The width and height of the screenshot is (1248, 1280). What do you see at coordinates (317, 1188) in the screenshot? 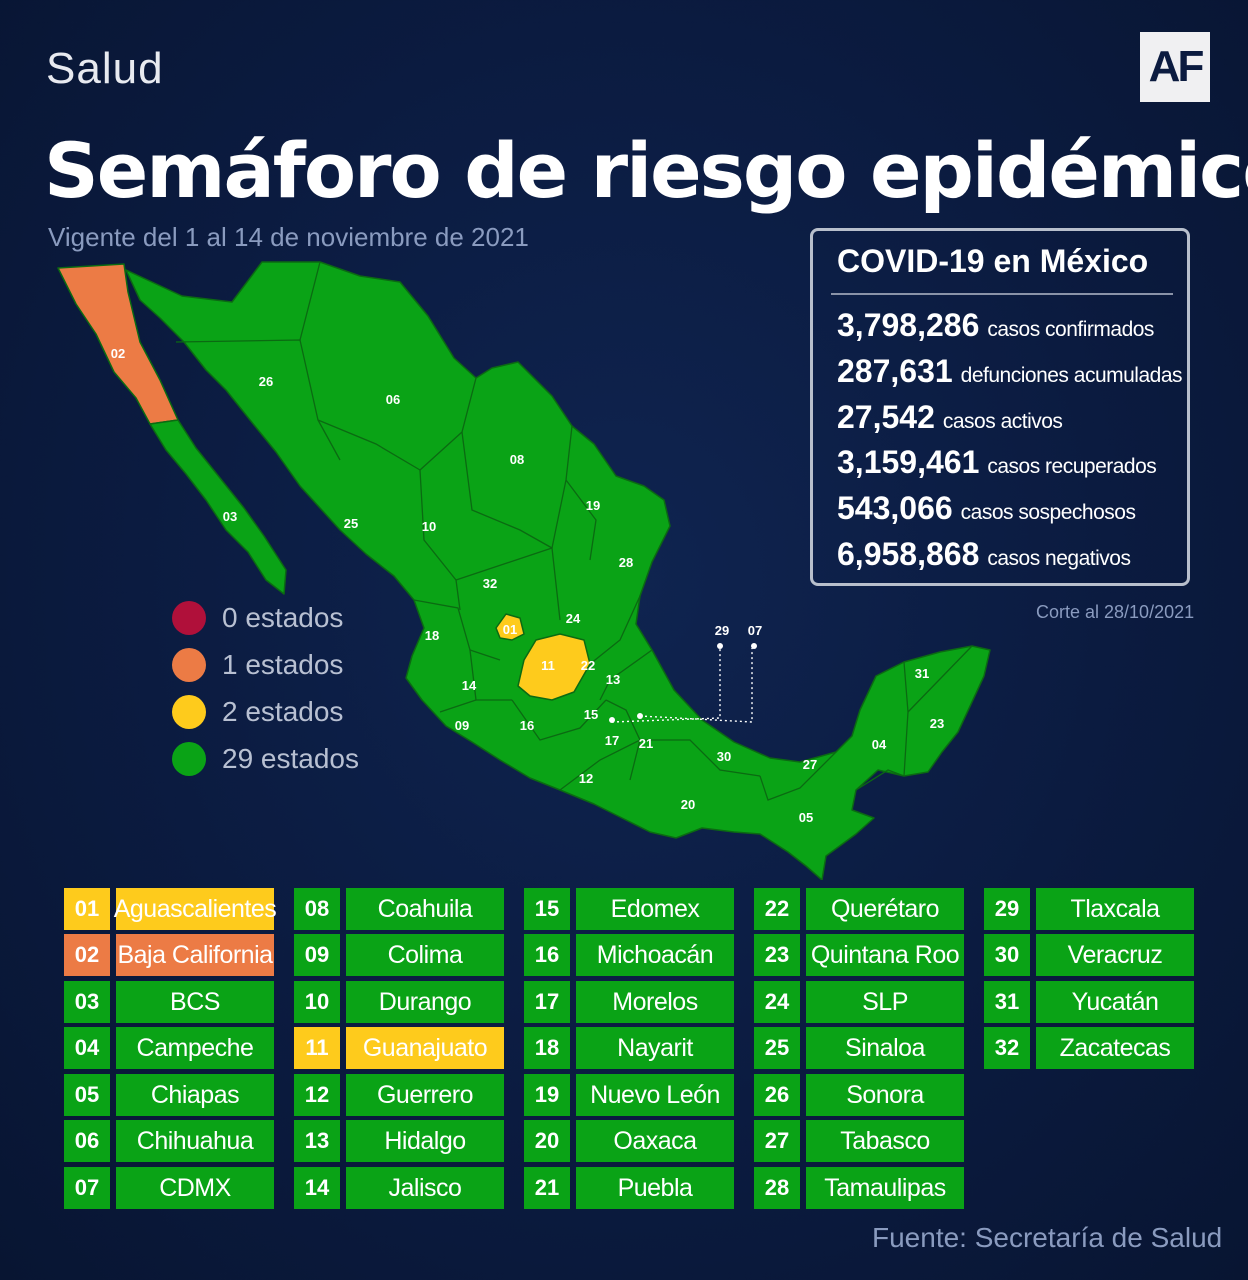
I see `state-number: 14` at bounding box center [317, 1188].